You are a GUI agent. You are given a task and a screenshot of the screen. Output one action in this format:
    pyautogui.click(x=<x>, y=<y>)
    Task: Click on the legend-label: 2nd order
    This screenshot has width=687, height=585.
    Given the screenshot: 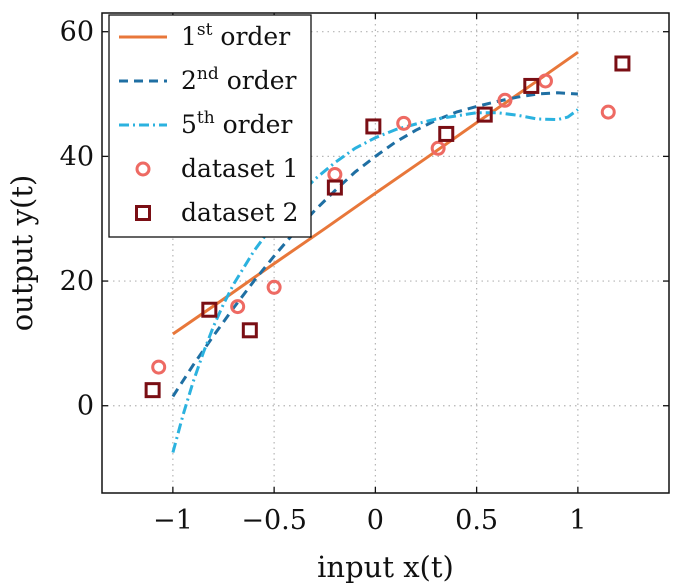 What is the action you would take?
    pyautogui.click(x=238, y=79)
    